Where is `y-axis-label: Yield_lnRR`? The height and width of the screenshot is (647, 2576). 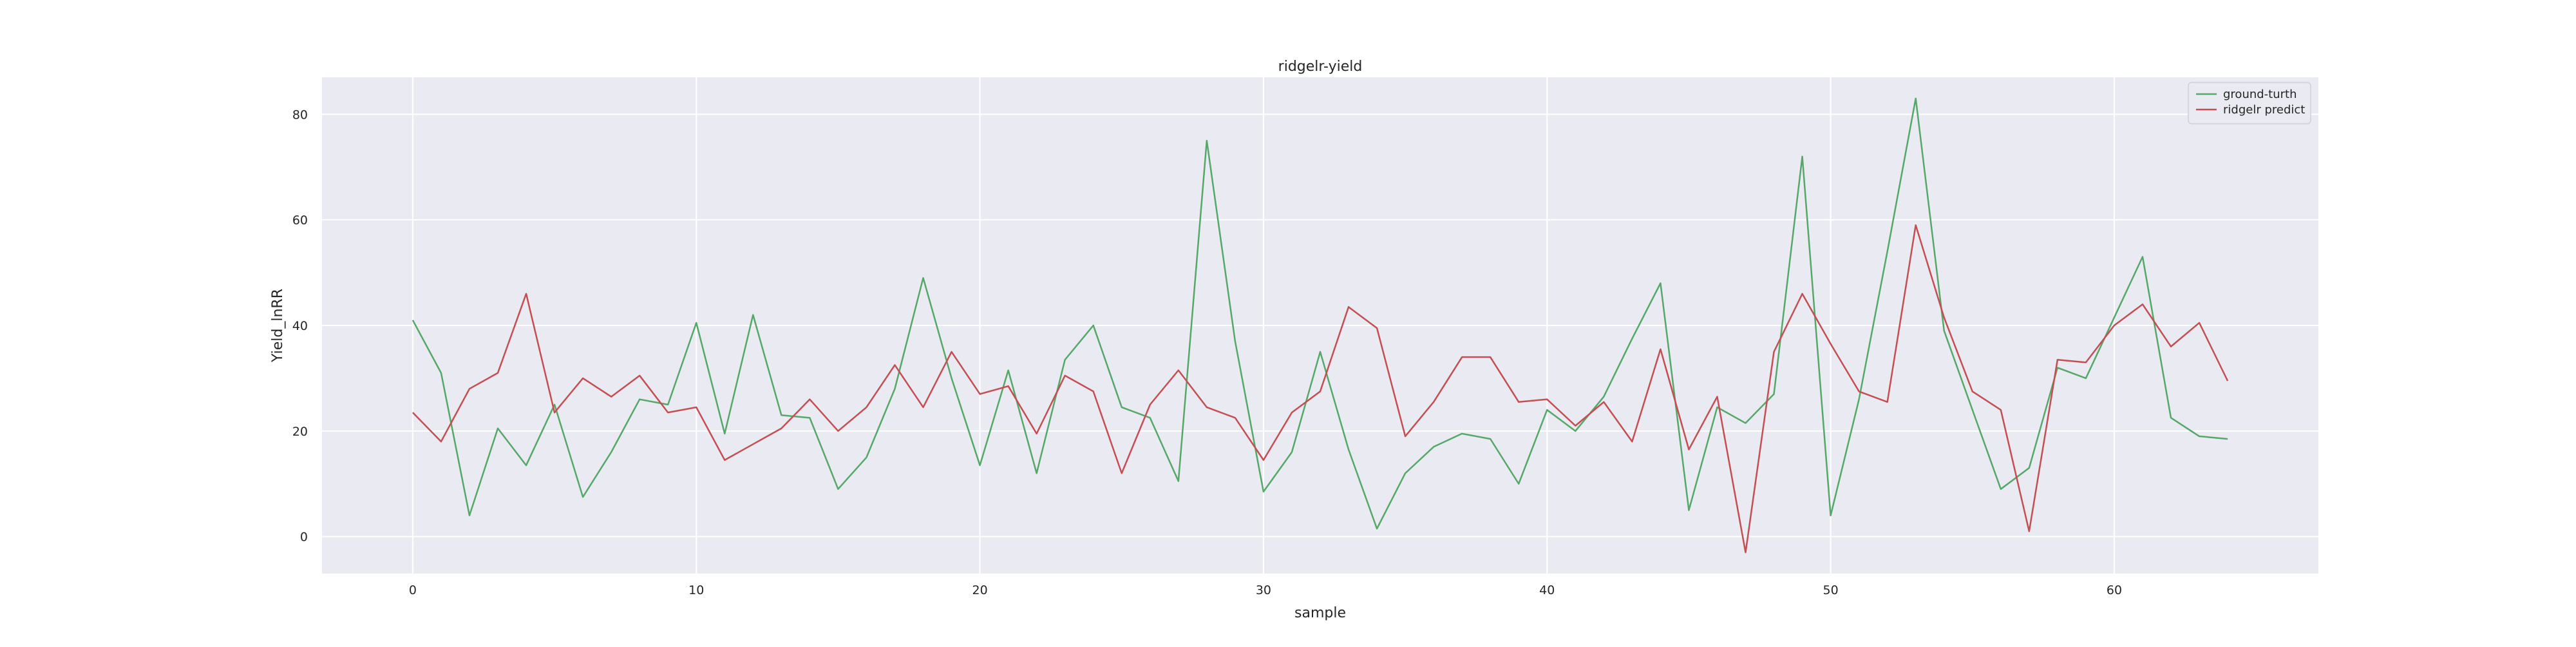
y-axis-label: Yield_lnRR is located at coordinates (278, 326).